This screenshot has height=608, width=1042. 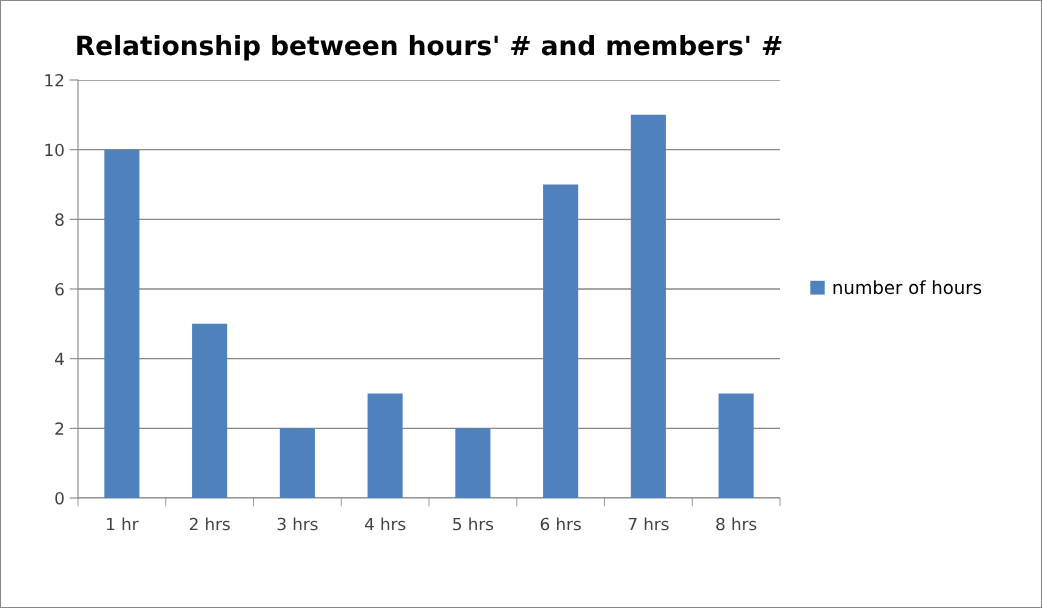 I want to click on legend-label: number of hours, so click(x=907, y=287).